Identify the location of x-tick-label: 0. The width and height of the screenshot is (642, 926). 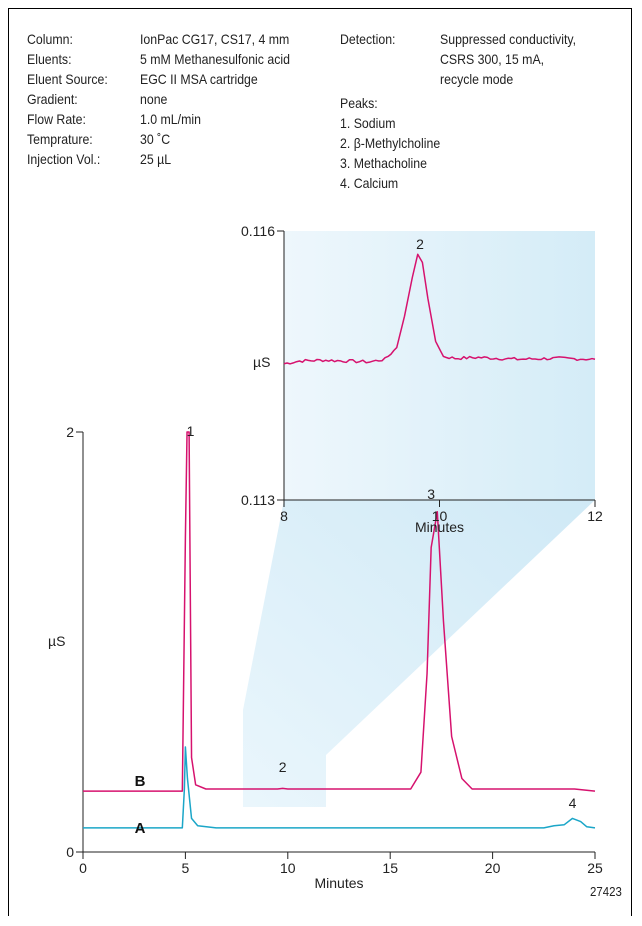
(83, 868).